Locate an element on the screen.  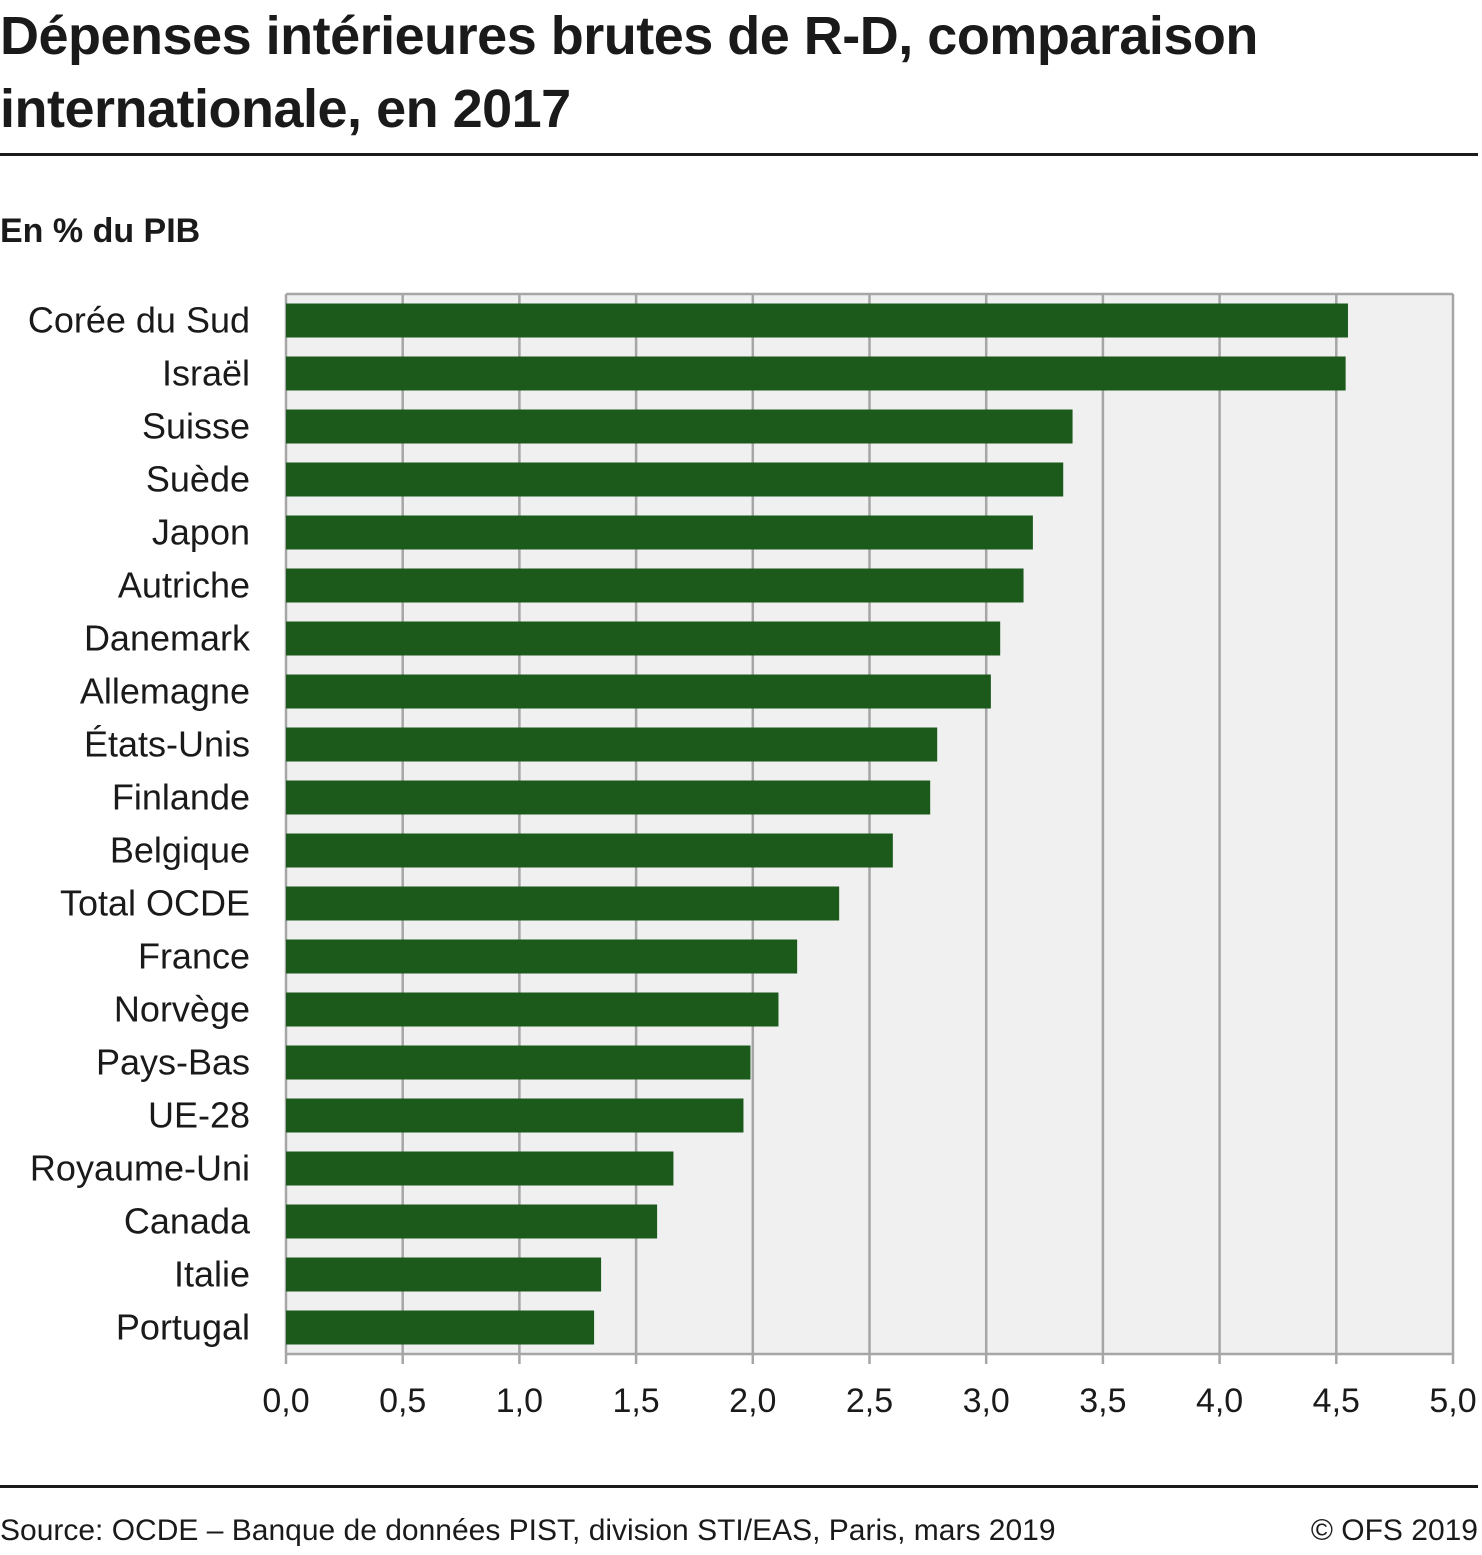
x-tick-label: 1,5 is located at coordinates (635, 1401).